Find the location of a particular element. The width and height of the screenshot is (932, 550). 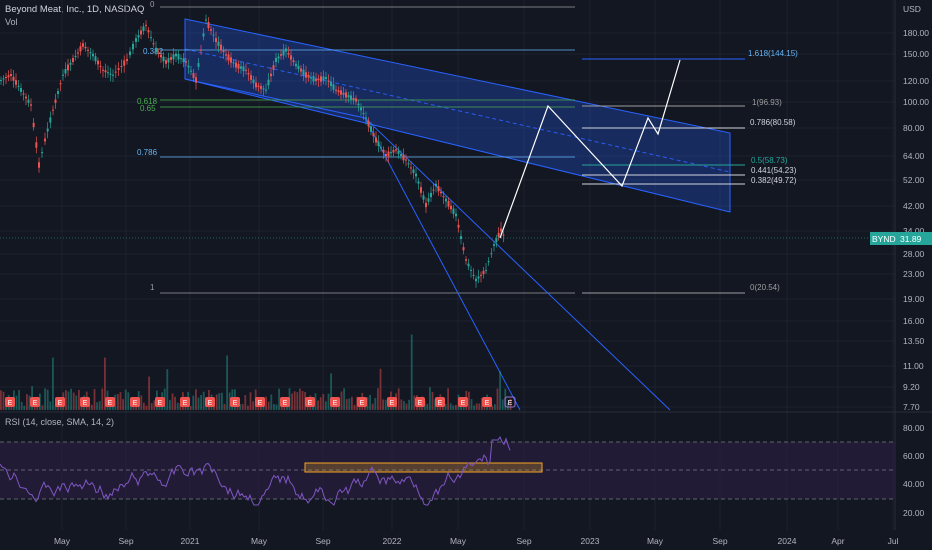

fib-right-label: 0.786(80.58) is located at coordinates (773, 122).